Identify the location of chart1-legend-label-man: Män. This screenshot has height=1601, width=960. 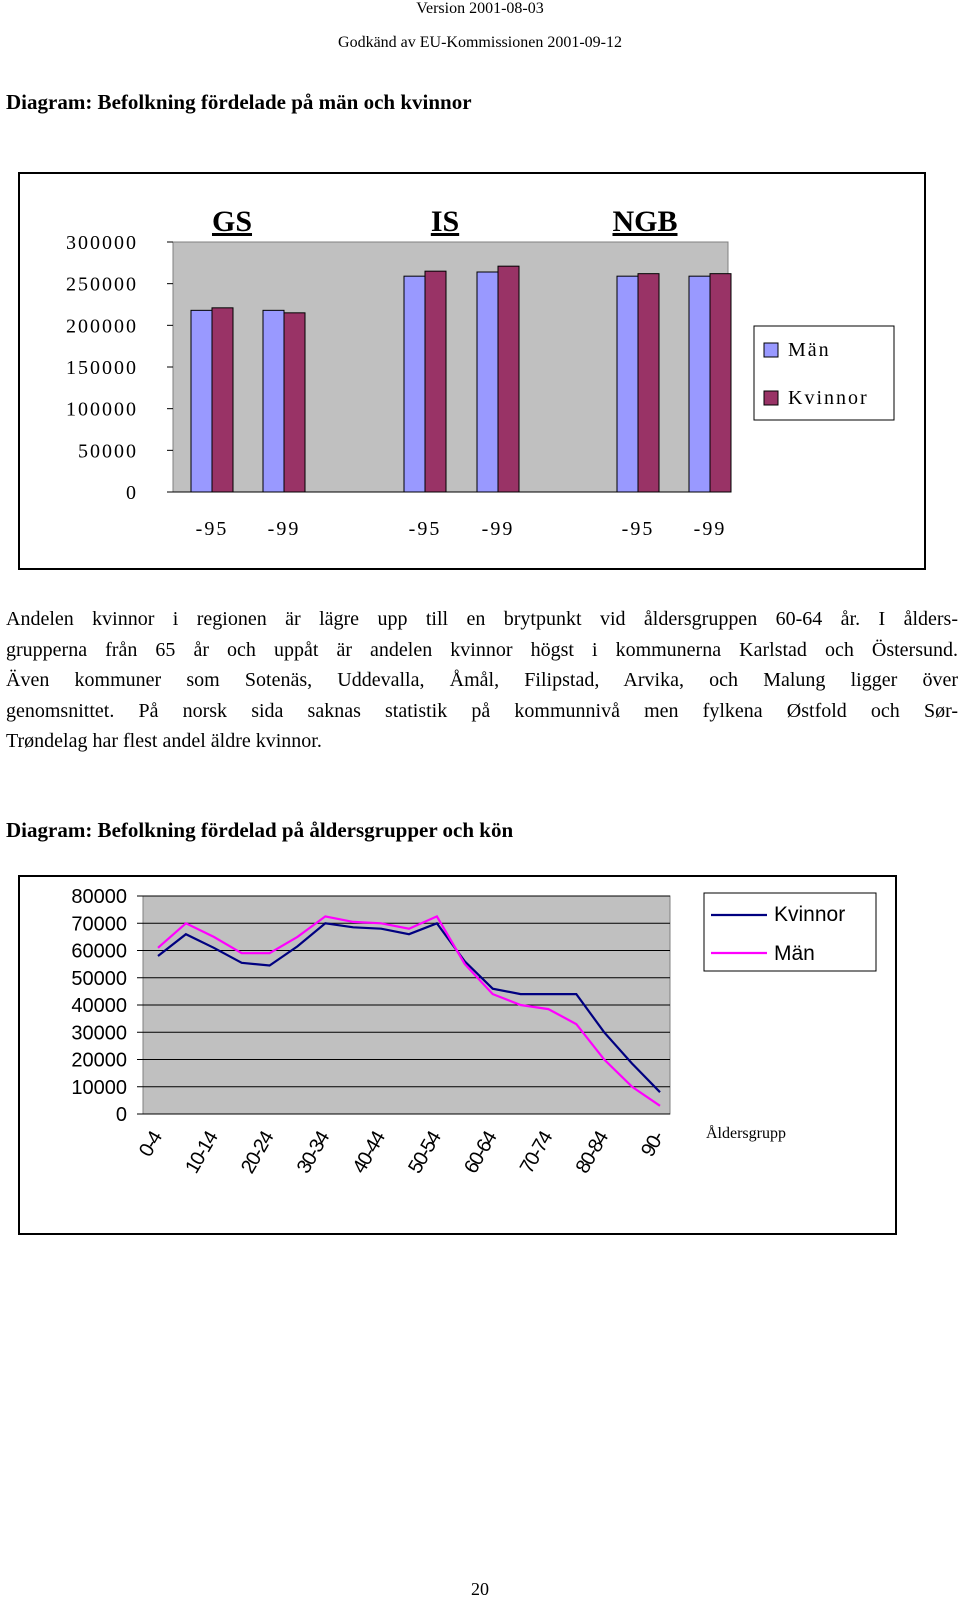
(809, 350).